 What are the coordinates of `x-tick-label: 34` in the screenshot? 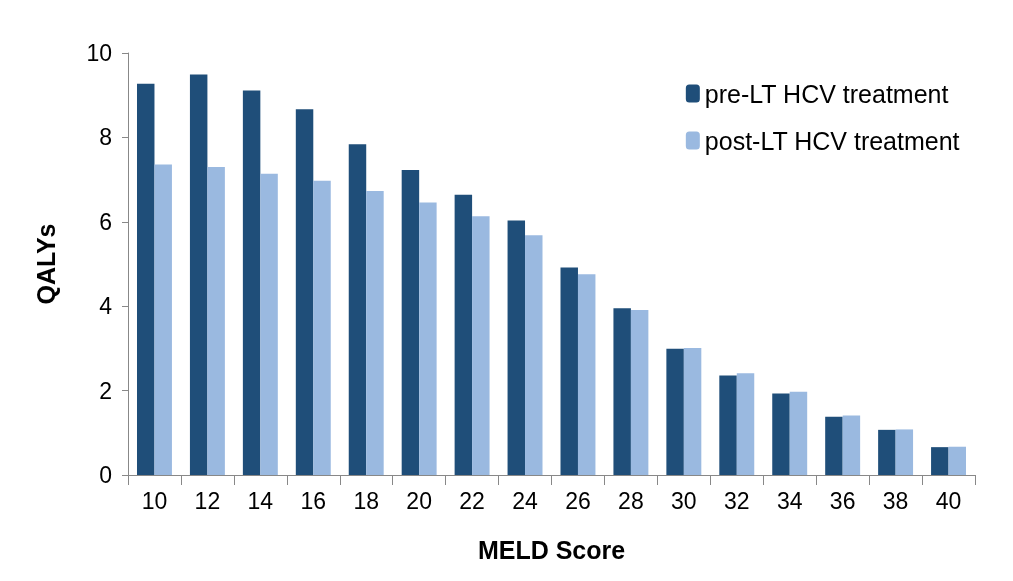 It's located at (789, 500).